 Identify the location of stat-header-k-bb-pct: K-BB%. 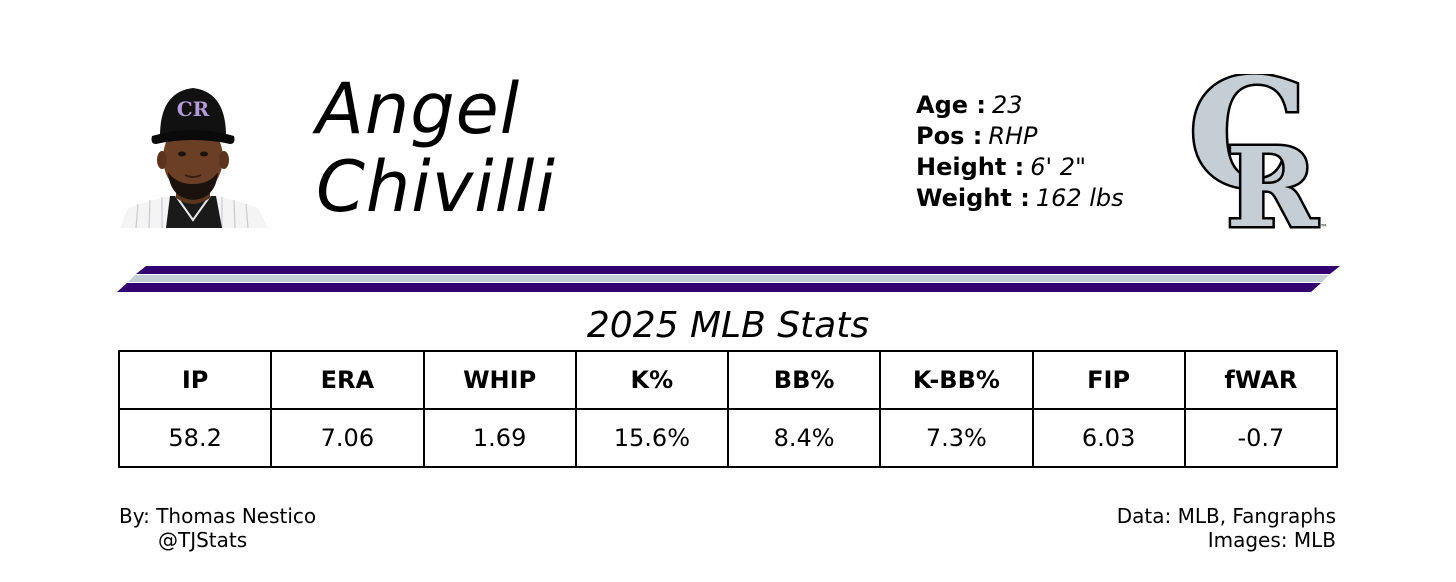
(956, 380).